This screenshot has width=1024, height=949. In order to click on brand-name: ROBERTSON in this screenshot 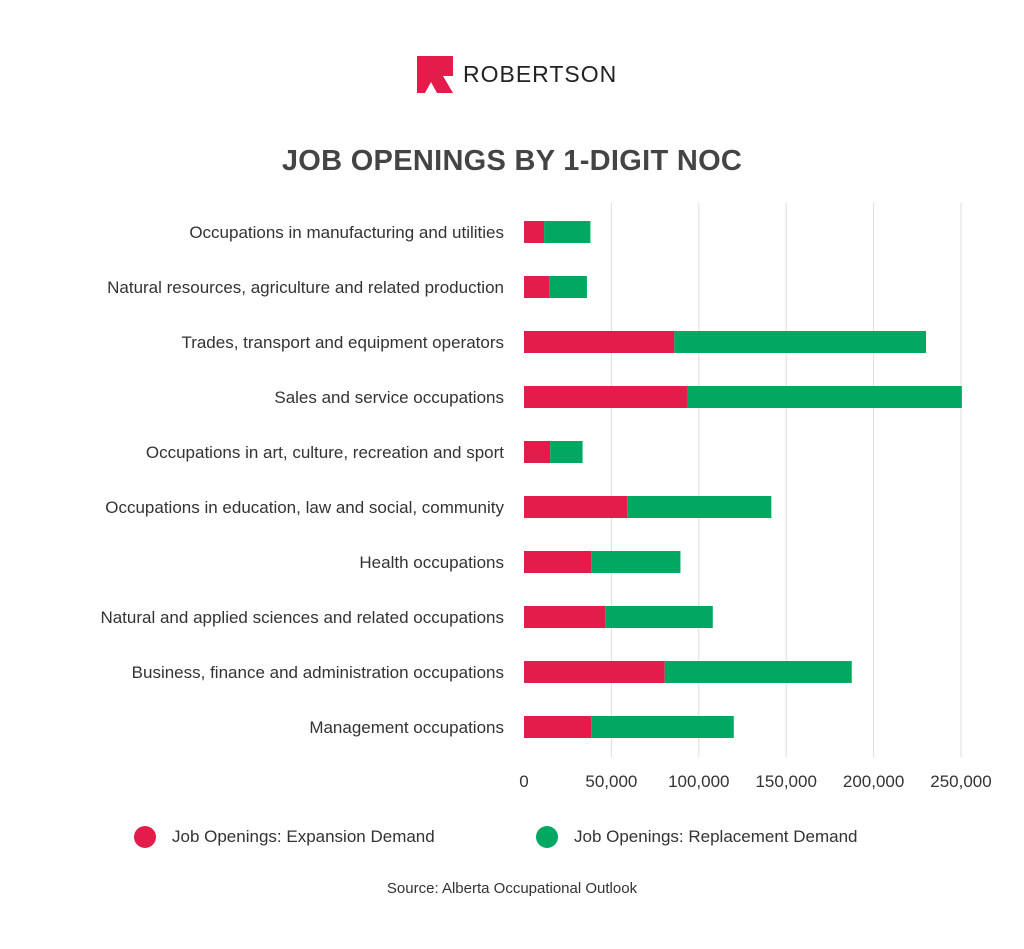, I will do `click(540, 73)`.